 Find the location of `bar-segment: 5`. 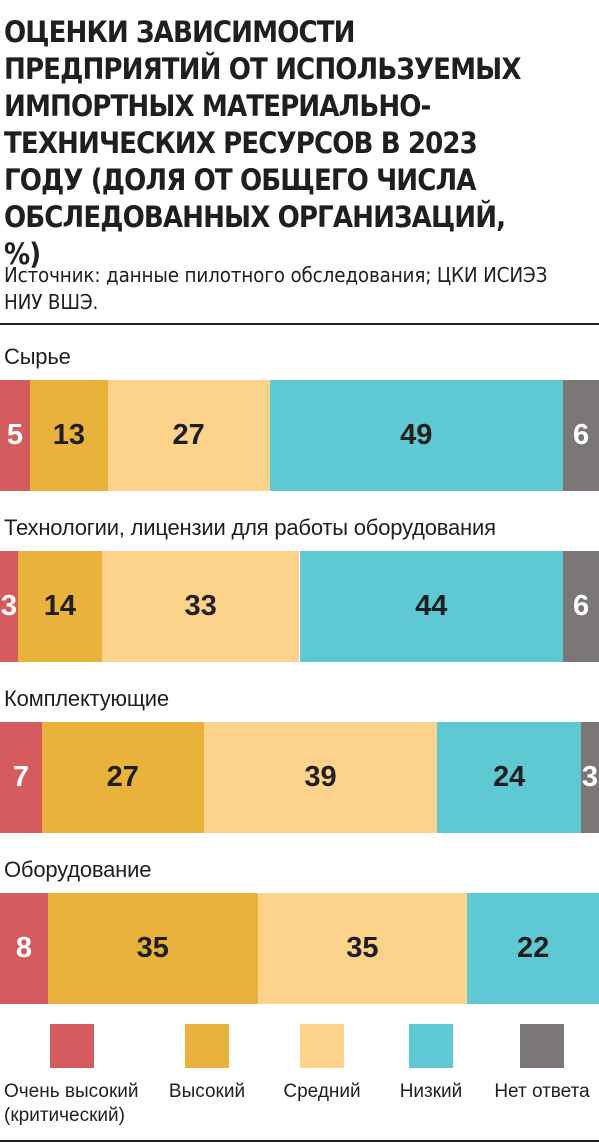

bar-segment: 5 is located at coordinates (15, 435).